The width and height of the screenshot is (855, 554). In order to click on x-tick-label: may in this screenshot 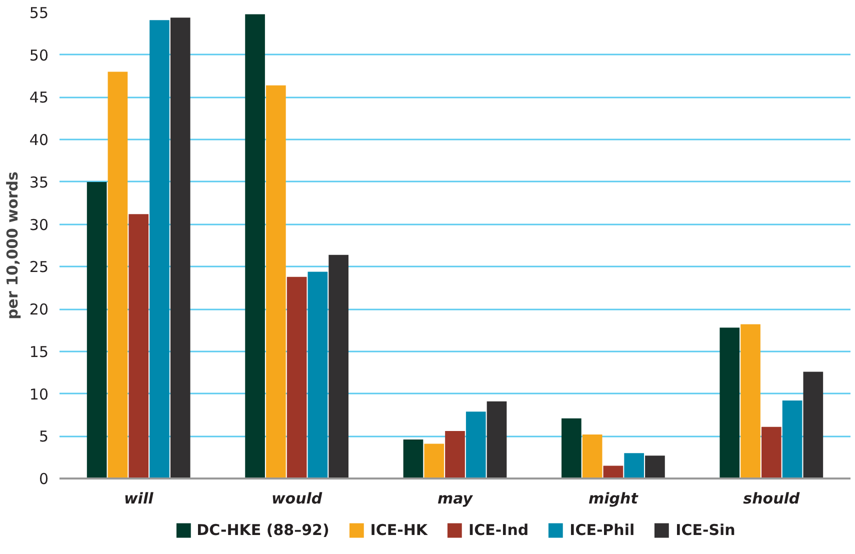, I will do `click(455, 499)`.